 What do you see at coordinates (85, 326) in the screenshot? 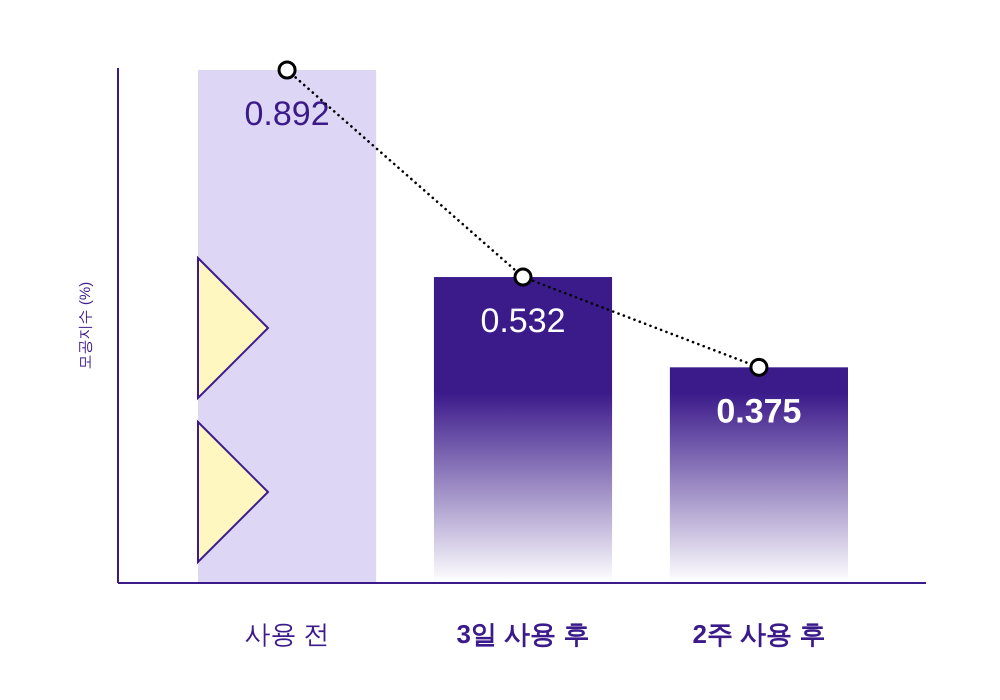
I see `y-axis-title: 모공지수 (%)` at bounding box center [85, 326].